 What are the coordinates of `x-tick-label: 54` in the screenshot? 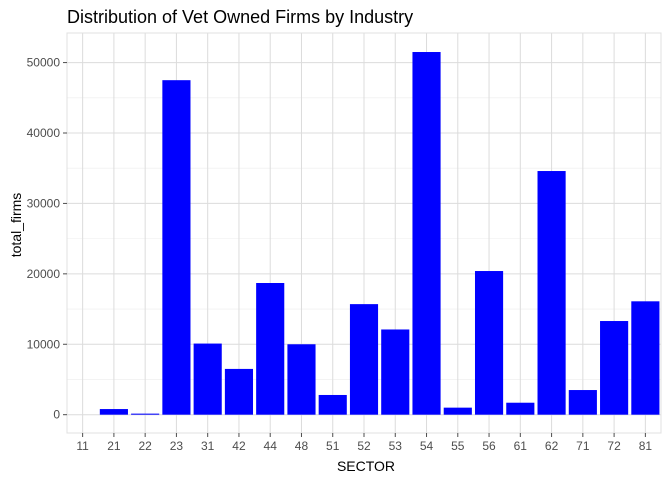 It's located at (427, 446).